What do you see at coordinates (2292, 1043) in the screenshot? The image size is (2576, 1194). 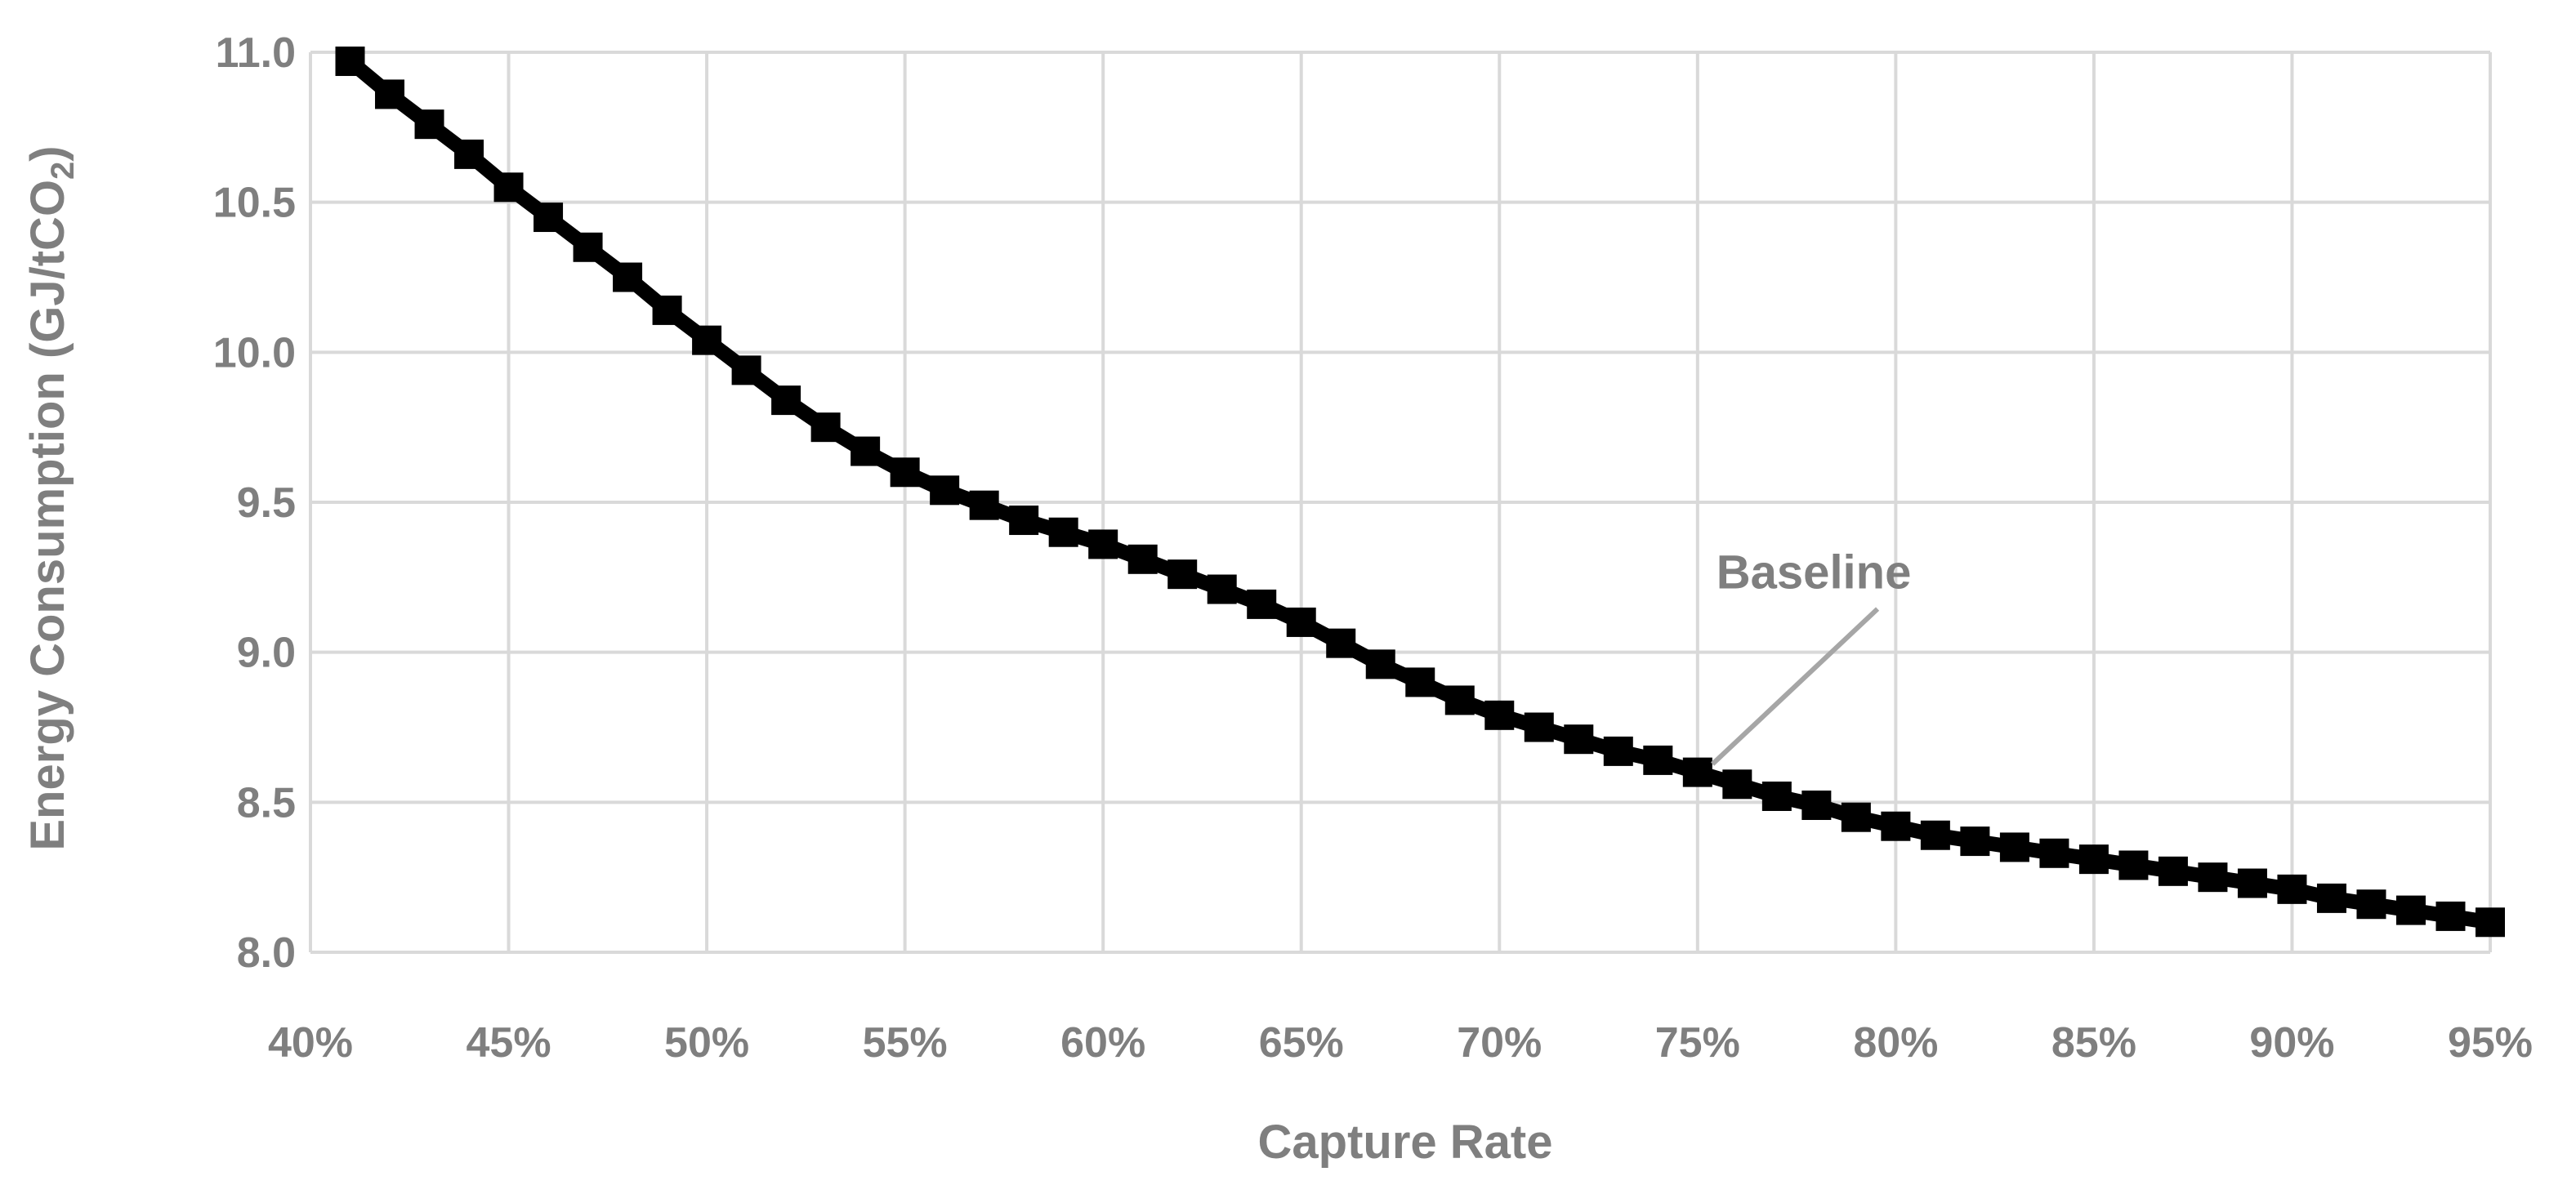 I see `x-tick-label: 90%` at bounding box center [2292, 1043].